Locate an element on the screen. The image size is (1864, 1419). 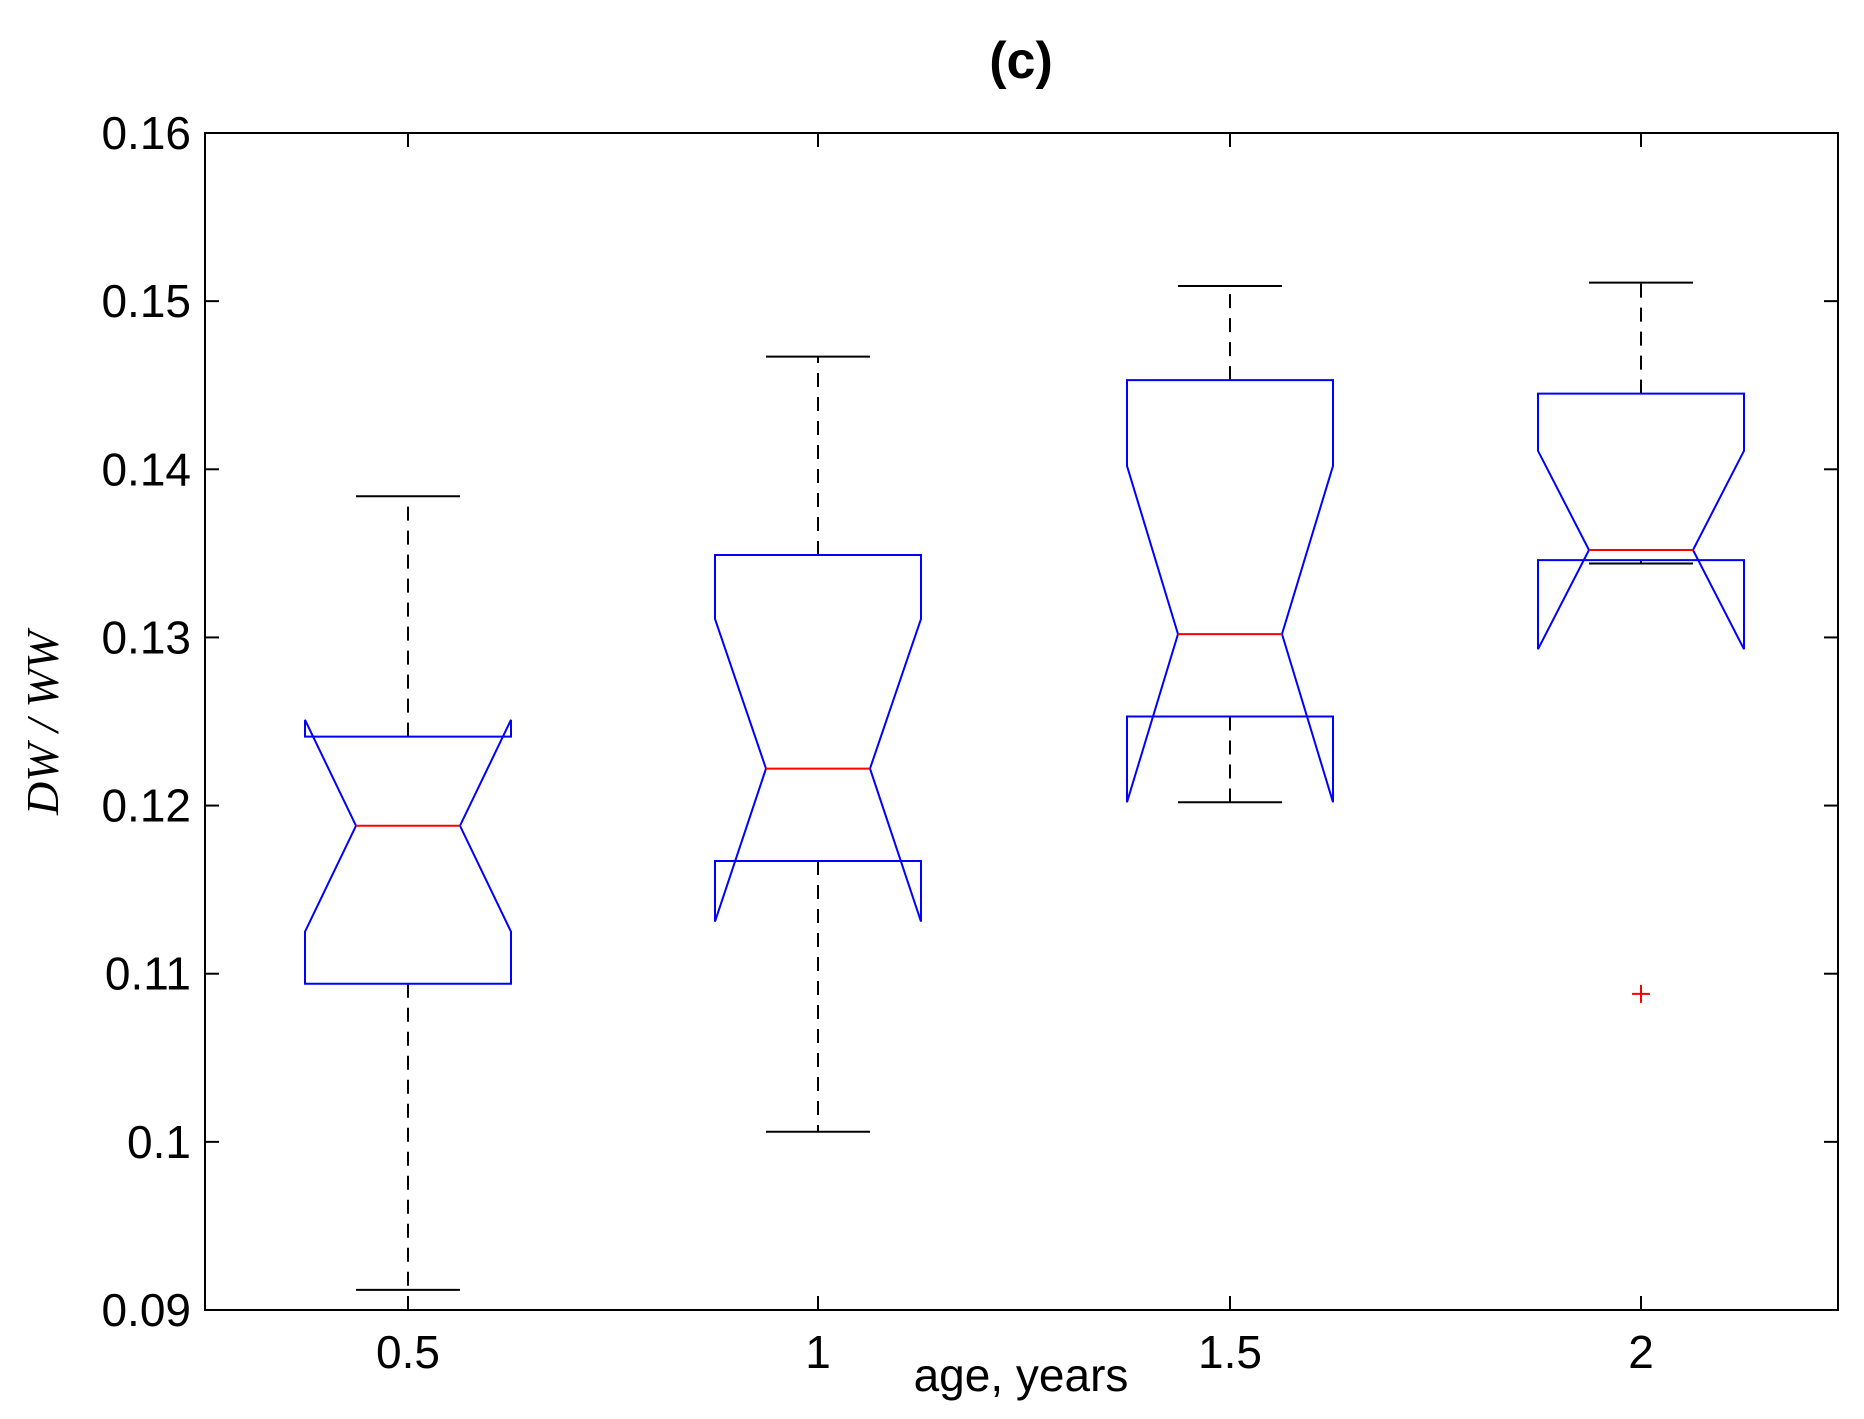
box-1.5 is located at coordinates (1230, 544).